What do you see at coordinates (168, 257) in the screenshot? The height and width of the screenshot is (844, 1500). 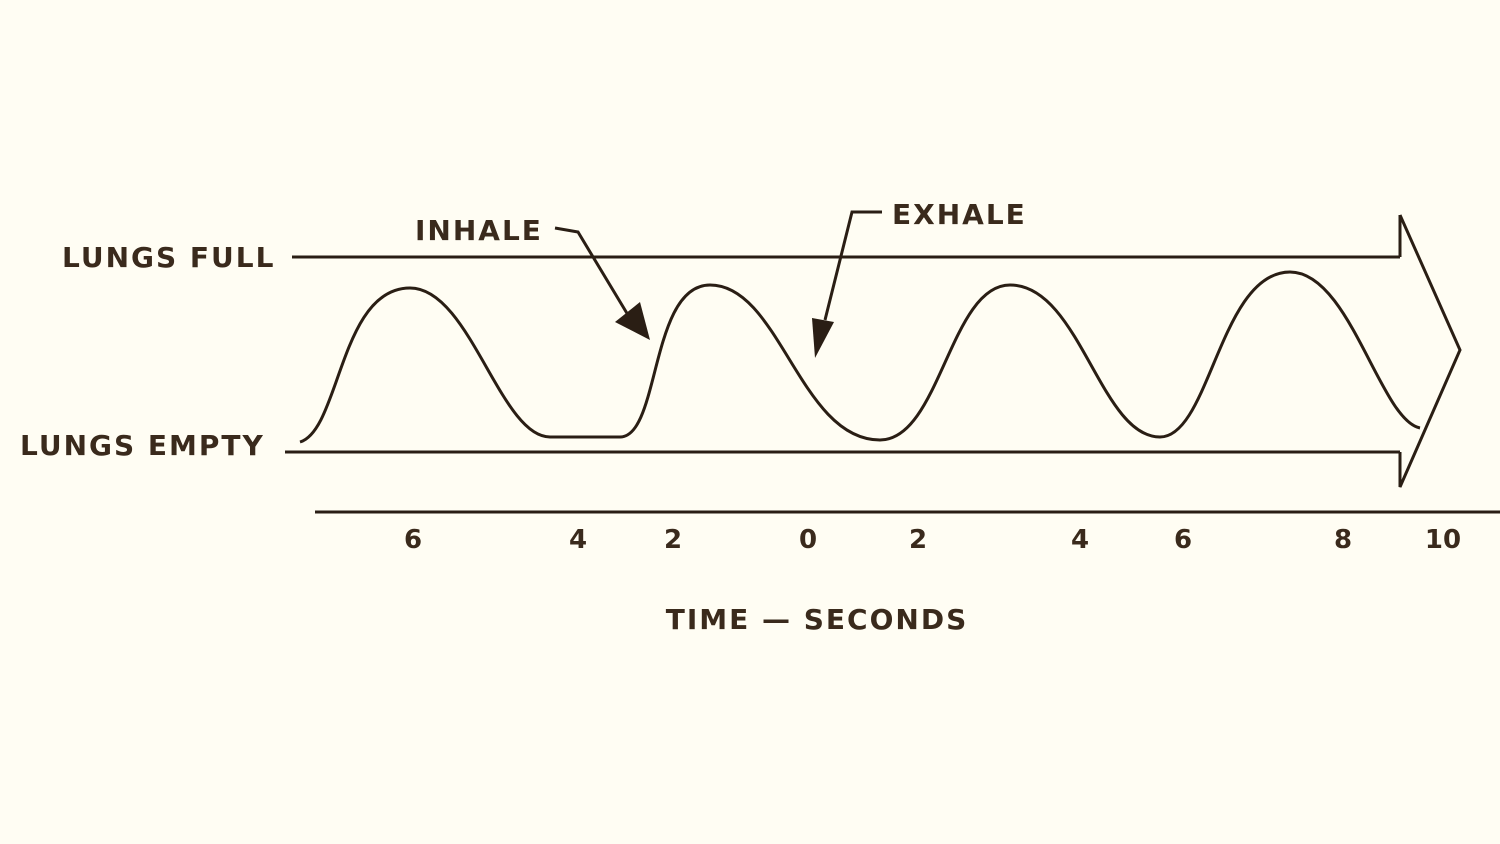 I see `lungs-full-label: LUNGS FULL` at bounding box center [168, 257].